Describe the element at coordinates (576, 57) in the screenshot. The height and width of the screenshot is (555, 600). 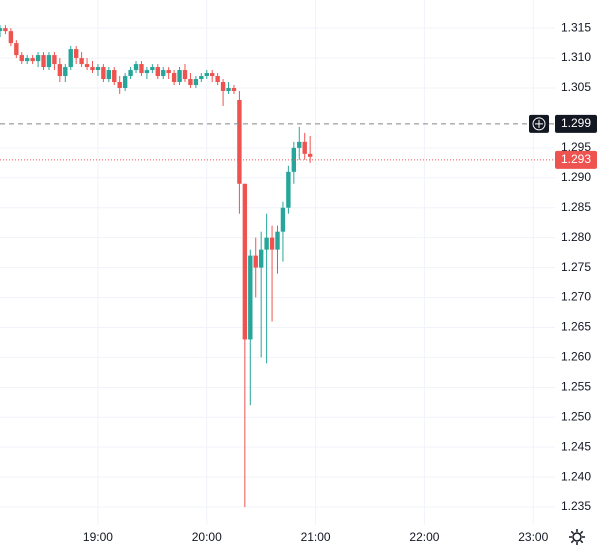
I see `y-tick-label: 1.310` at that location.